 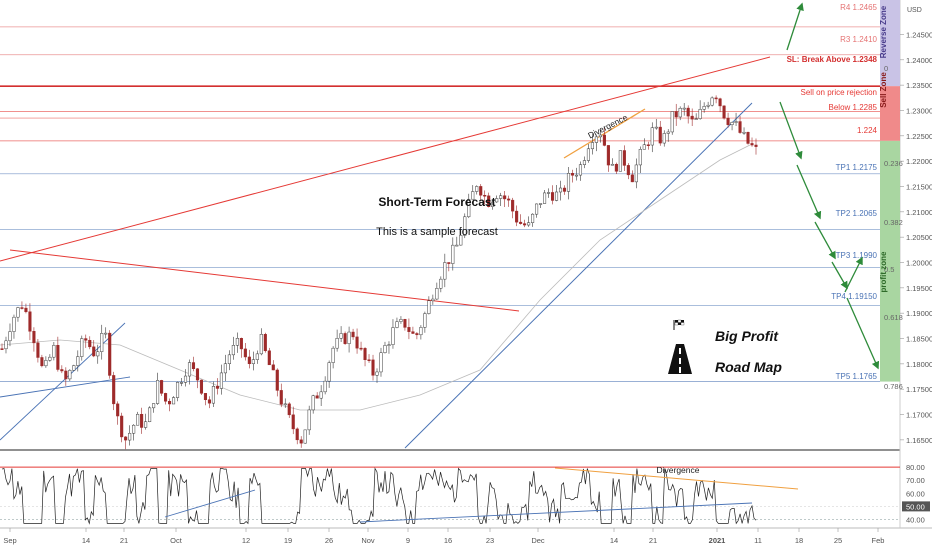 What do you see at coordinates (832, 59) in the screenshot?
I see `level-label-2: SL: Break Above 1.2348` at bounding box center [832, 59].